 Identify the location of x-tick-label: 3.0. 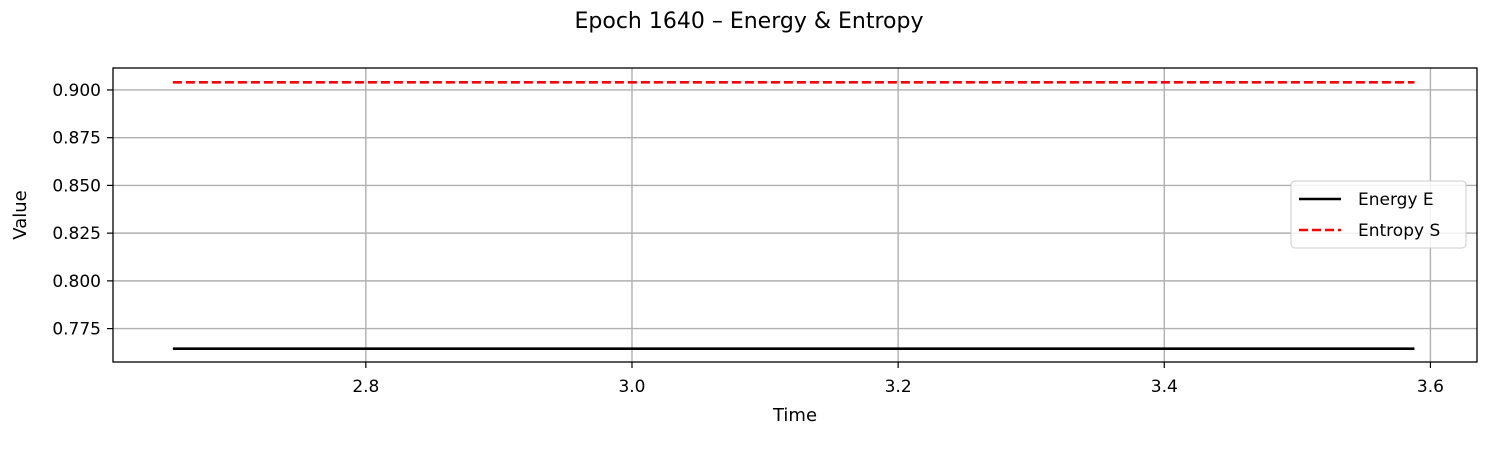
(631, 387).